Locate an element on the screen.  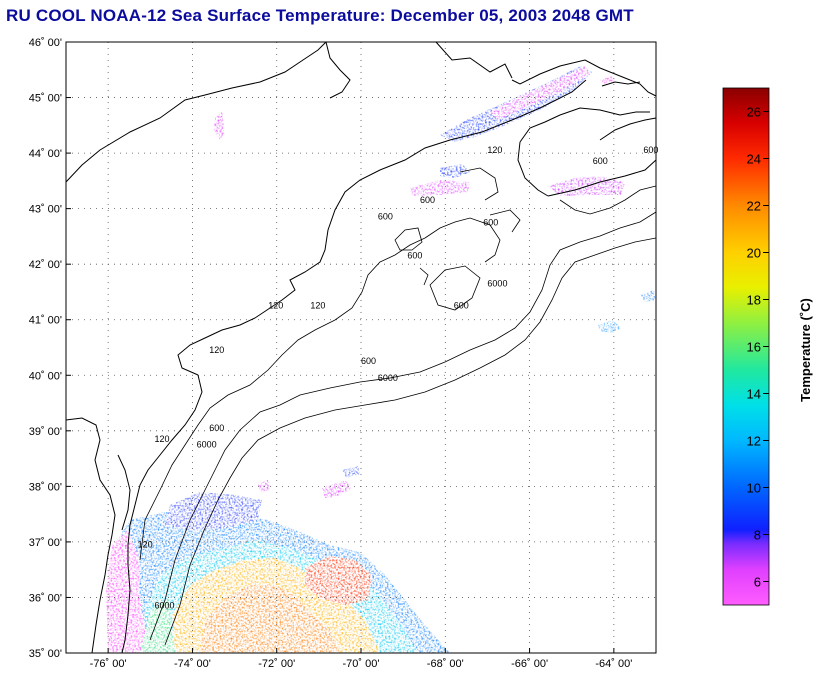
colorbar-title: Temperature (˚C) is located at coordinates (805, 350).